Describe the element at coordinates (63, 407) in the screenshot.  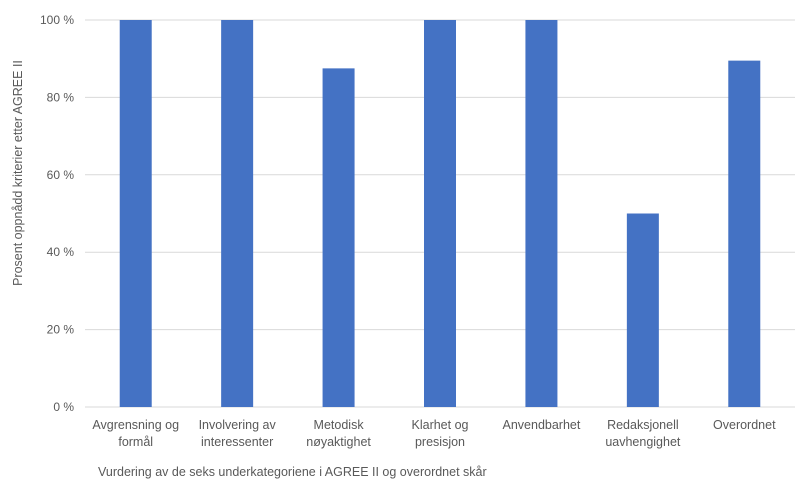
I see `y-tick-label: 0 %` at that location.